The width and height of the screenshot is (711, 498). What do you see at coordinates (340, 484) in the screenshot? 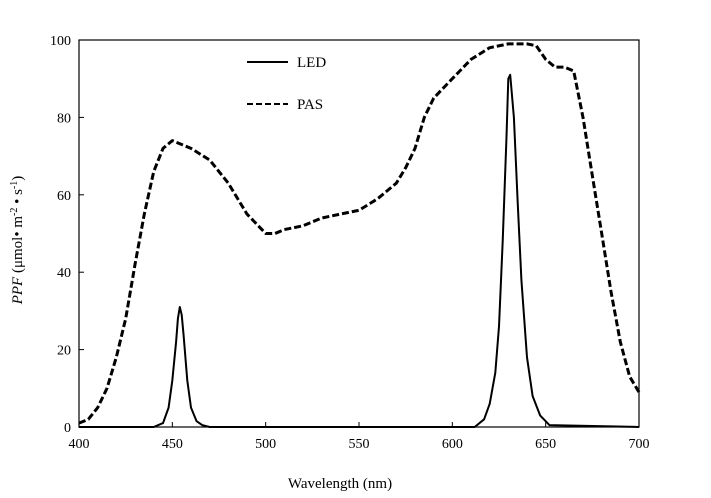
I see `x-axis-title: Wavelength (nm)` at bounding box center [340, 484].